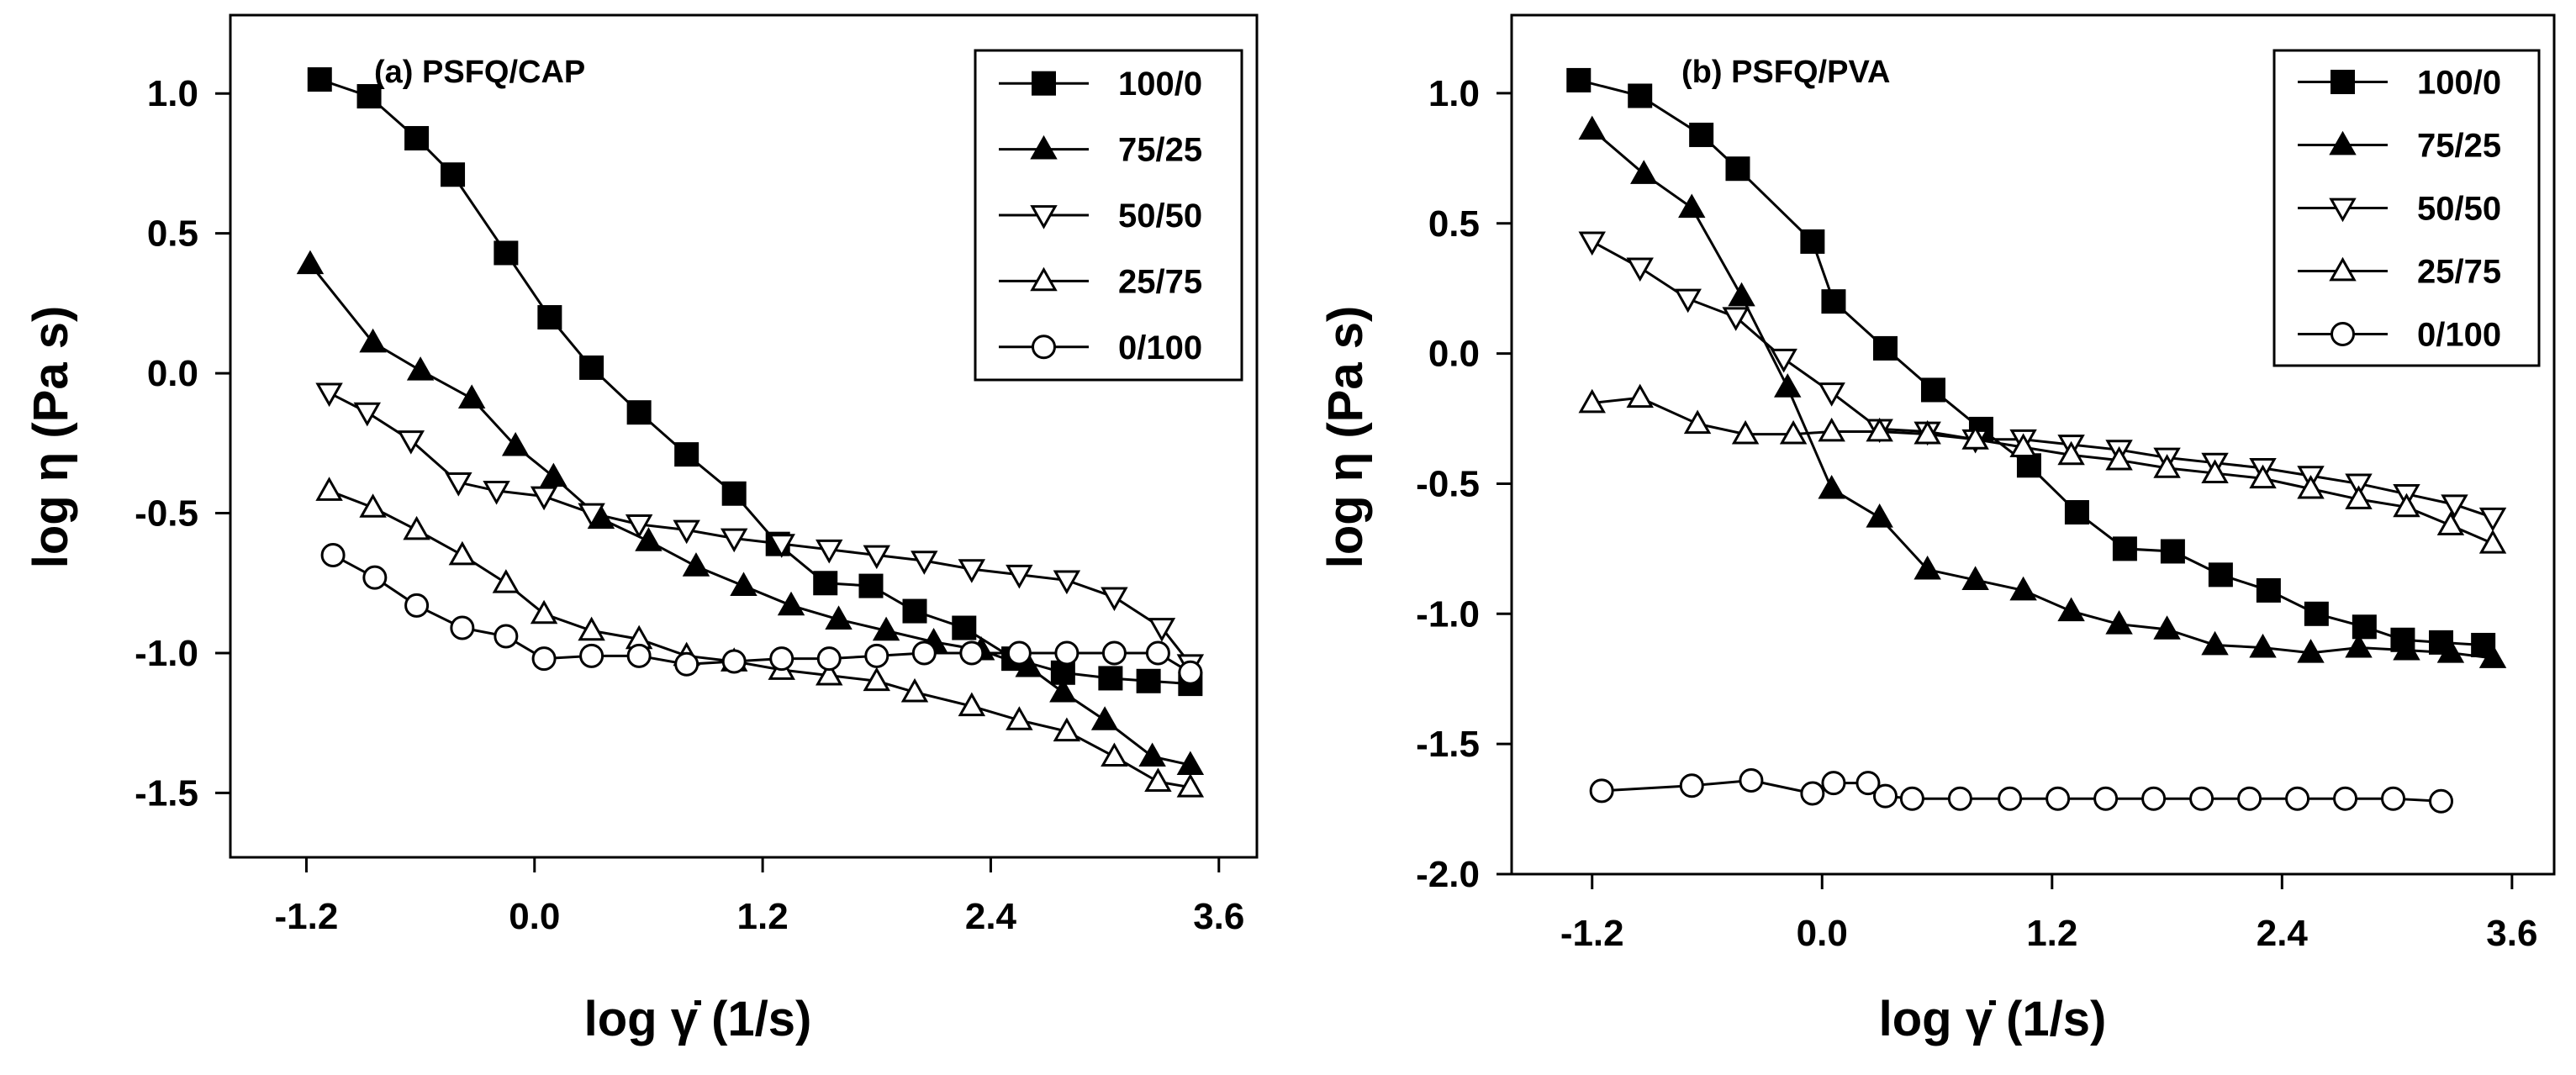  I want to click on x-tick-label-a-1: 0.0, so click(534, 916).